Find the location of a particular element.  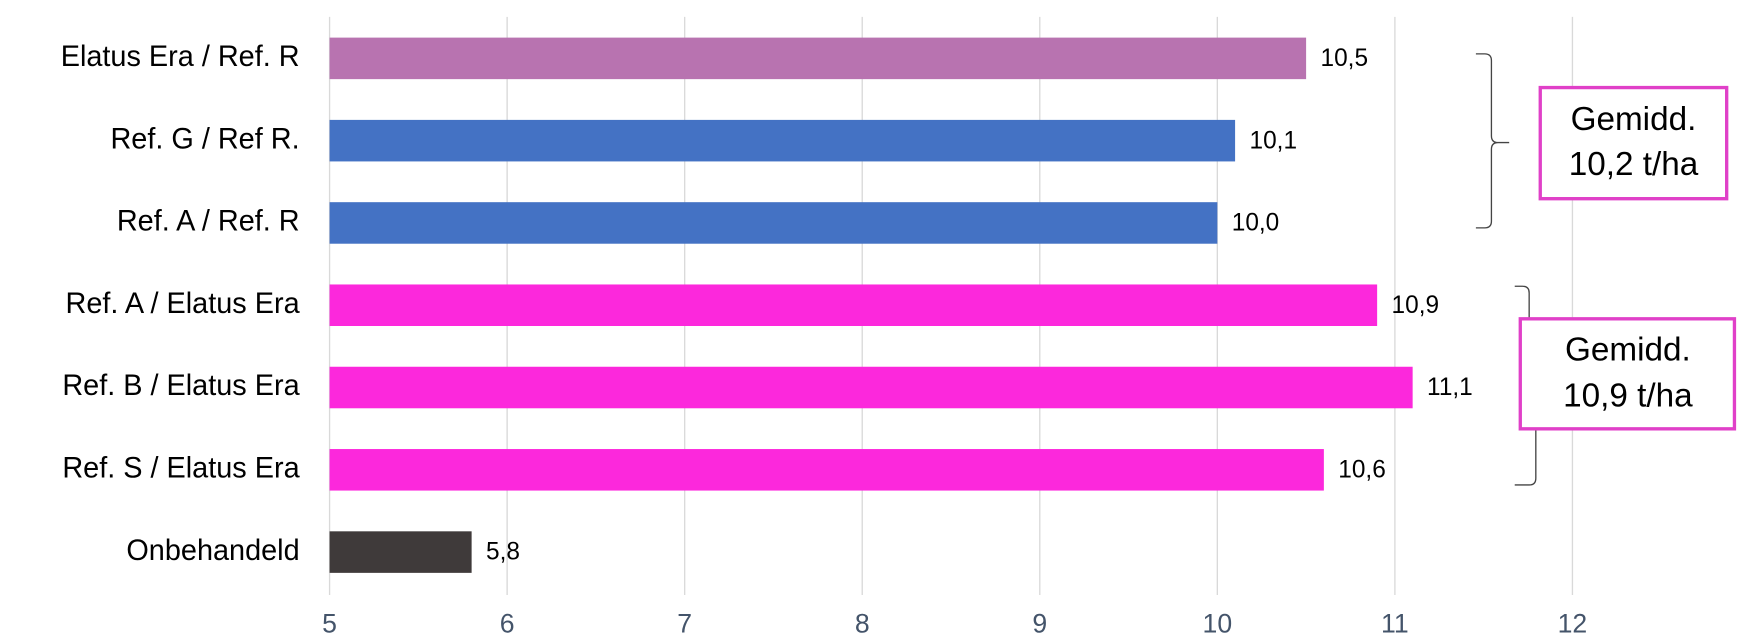

category-label: Ref. A / Ref. R is located at coordinates (208, 222).